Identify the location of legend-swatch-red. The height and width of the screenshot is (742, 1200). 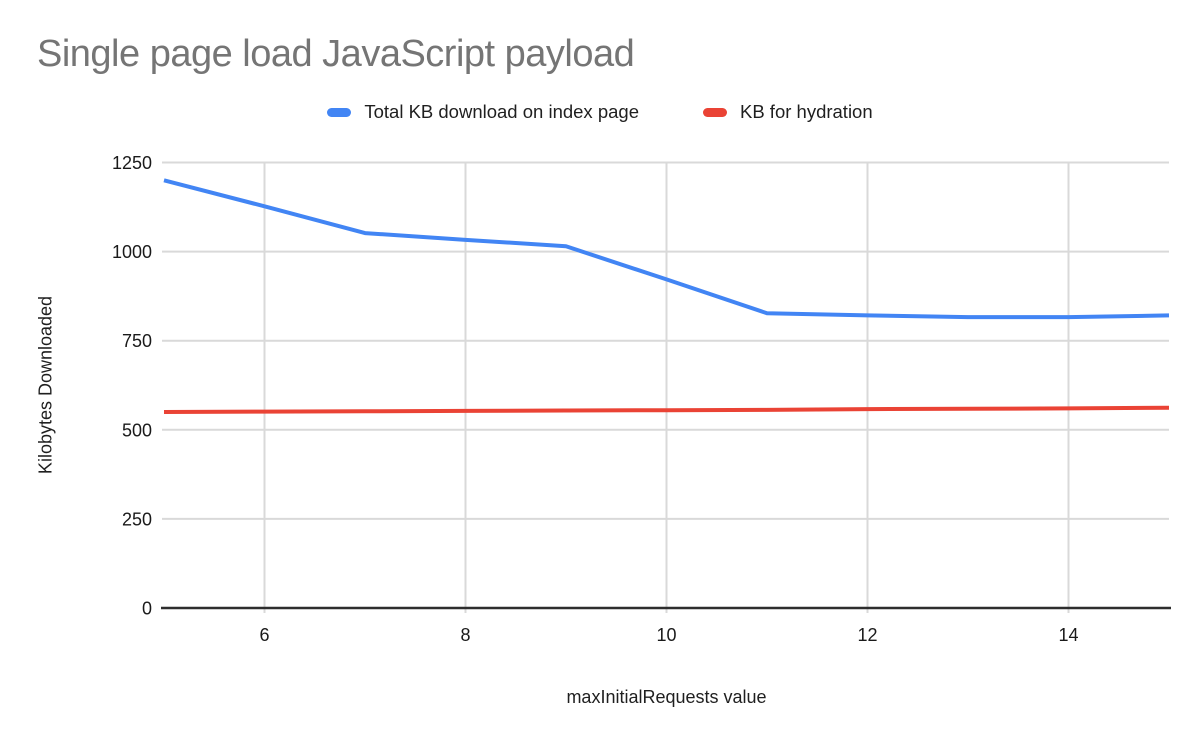
(714, 112).